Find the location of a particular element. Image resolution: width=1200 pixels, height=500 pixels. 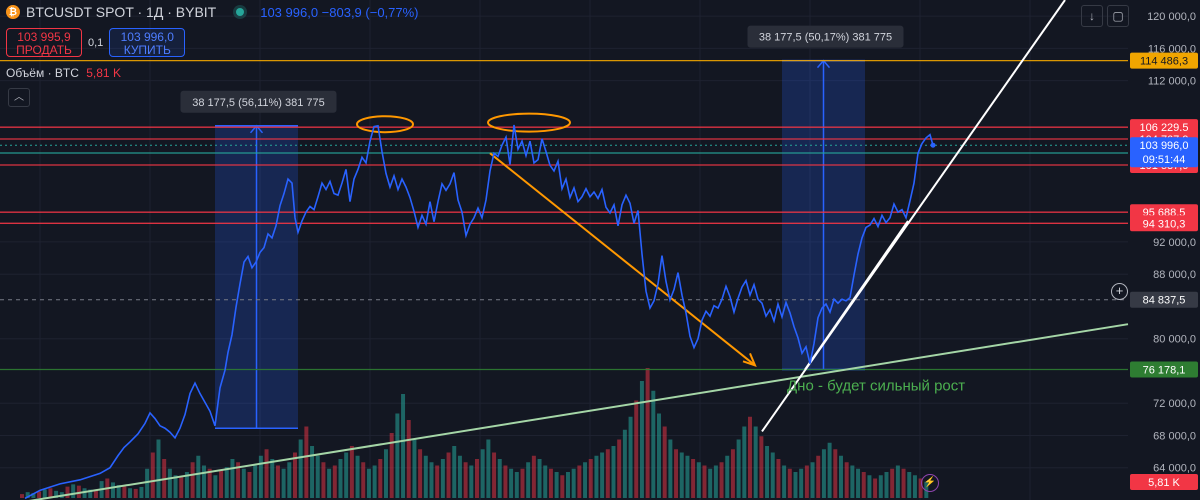

price-level-badge: 114 486,3 is located at coordinates (1164, 62).